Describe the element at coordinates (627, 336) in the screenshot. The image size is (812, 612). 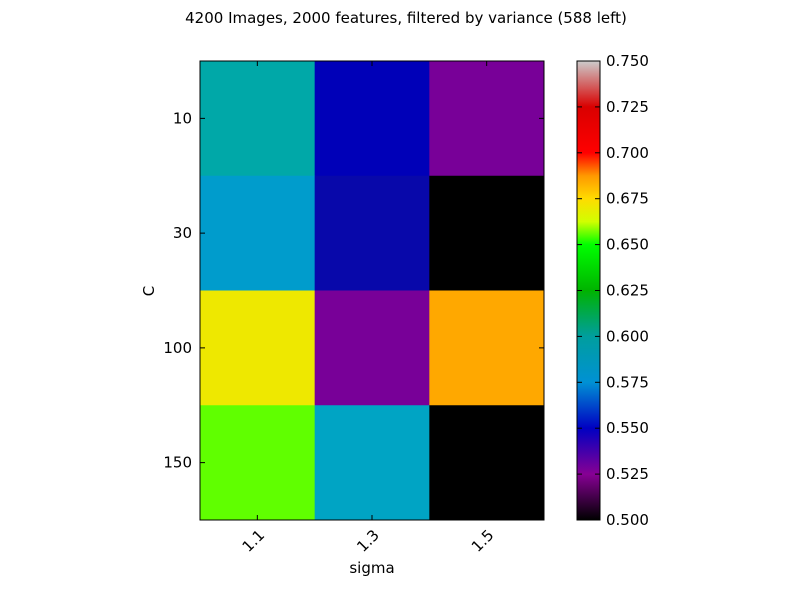
I see `colorbar-tick-label: 0.600` at that location.